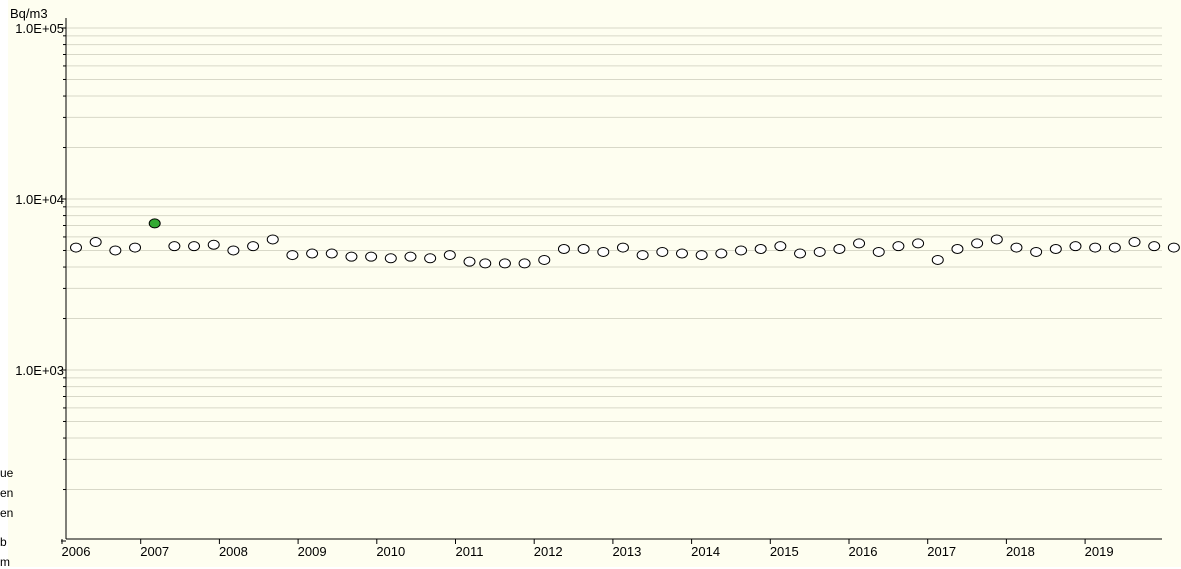 Image resolution: width=1181 pixels, height=569 pixels. What do you see at coordinates (39, 199) in the screenshot?
I see `y-tick-label: 1.0E+04` at bounding box center [39, 199].